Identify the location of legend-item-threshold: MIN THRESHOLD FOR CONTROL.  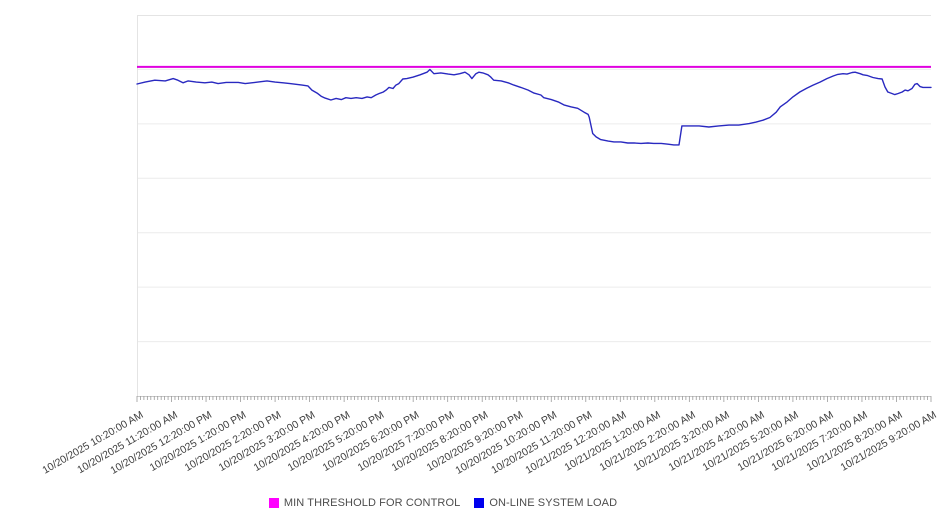
(364, 503).